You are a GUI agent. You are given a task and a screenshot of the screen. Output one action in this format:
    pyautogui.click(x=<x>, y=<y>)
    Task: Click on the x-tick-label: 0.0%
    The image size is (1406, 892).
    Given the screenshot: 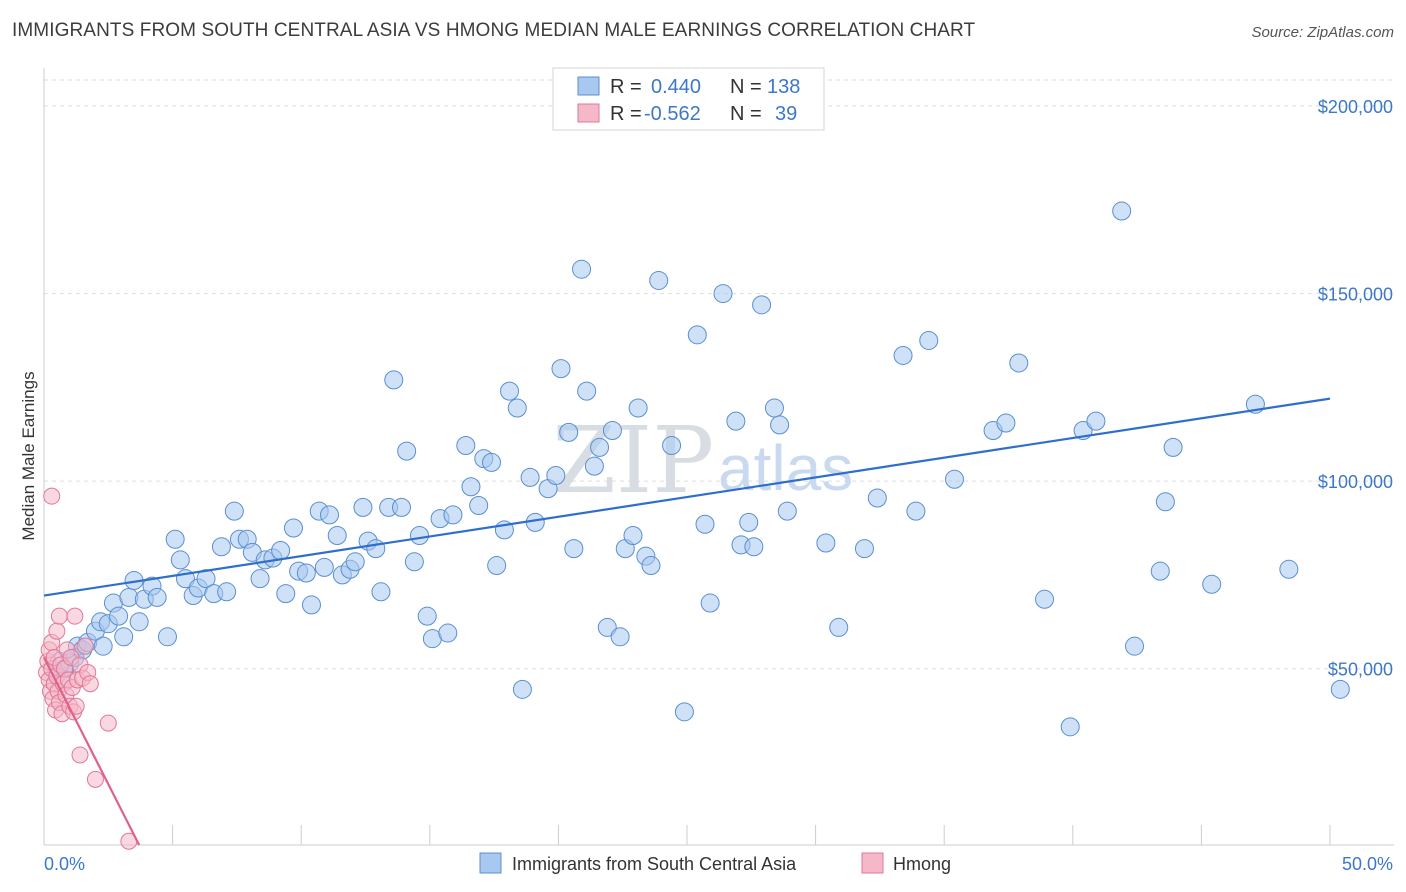 What is the action you would take?
    pyautogui.click(x=64, y=864)
    